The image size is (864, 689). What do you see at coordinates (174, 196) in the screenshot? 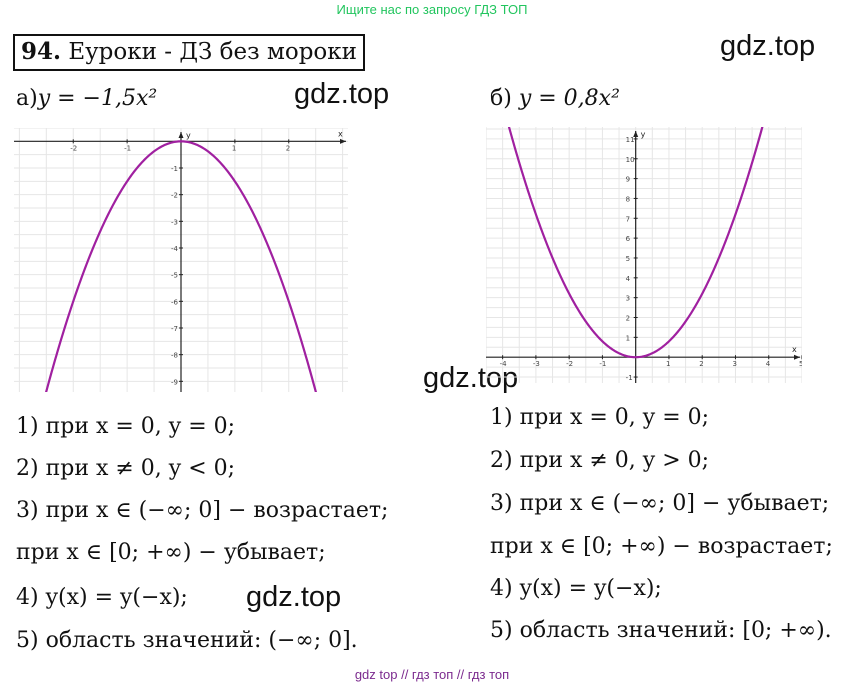
I see `y-tick-label: -2` at bounding box center [174, 196].